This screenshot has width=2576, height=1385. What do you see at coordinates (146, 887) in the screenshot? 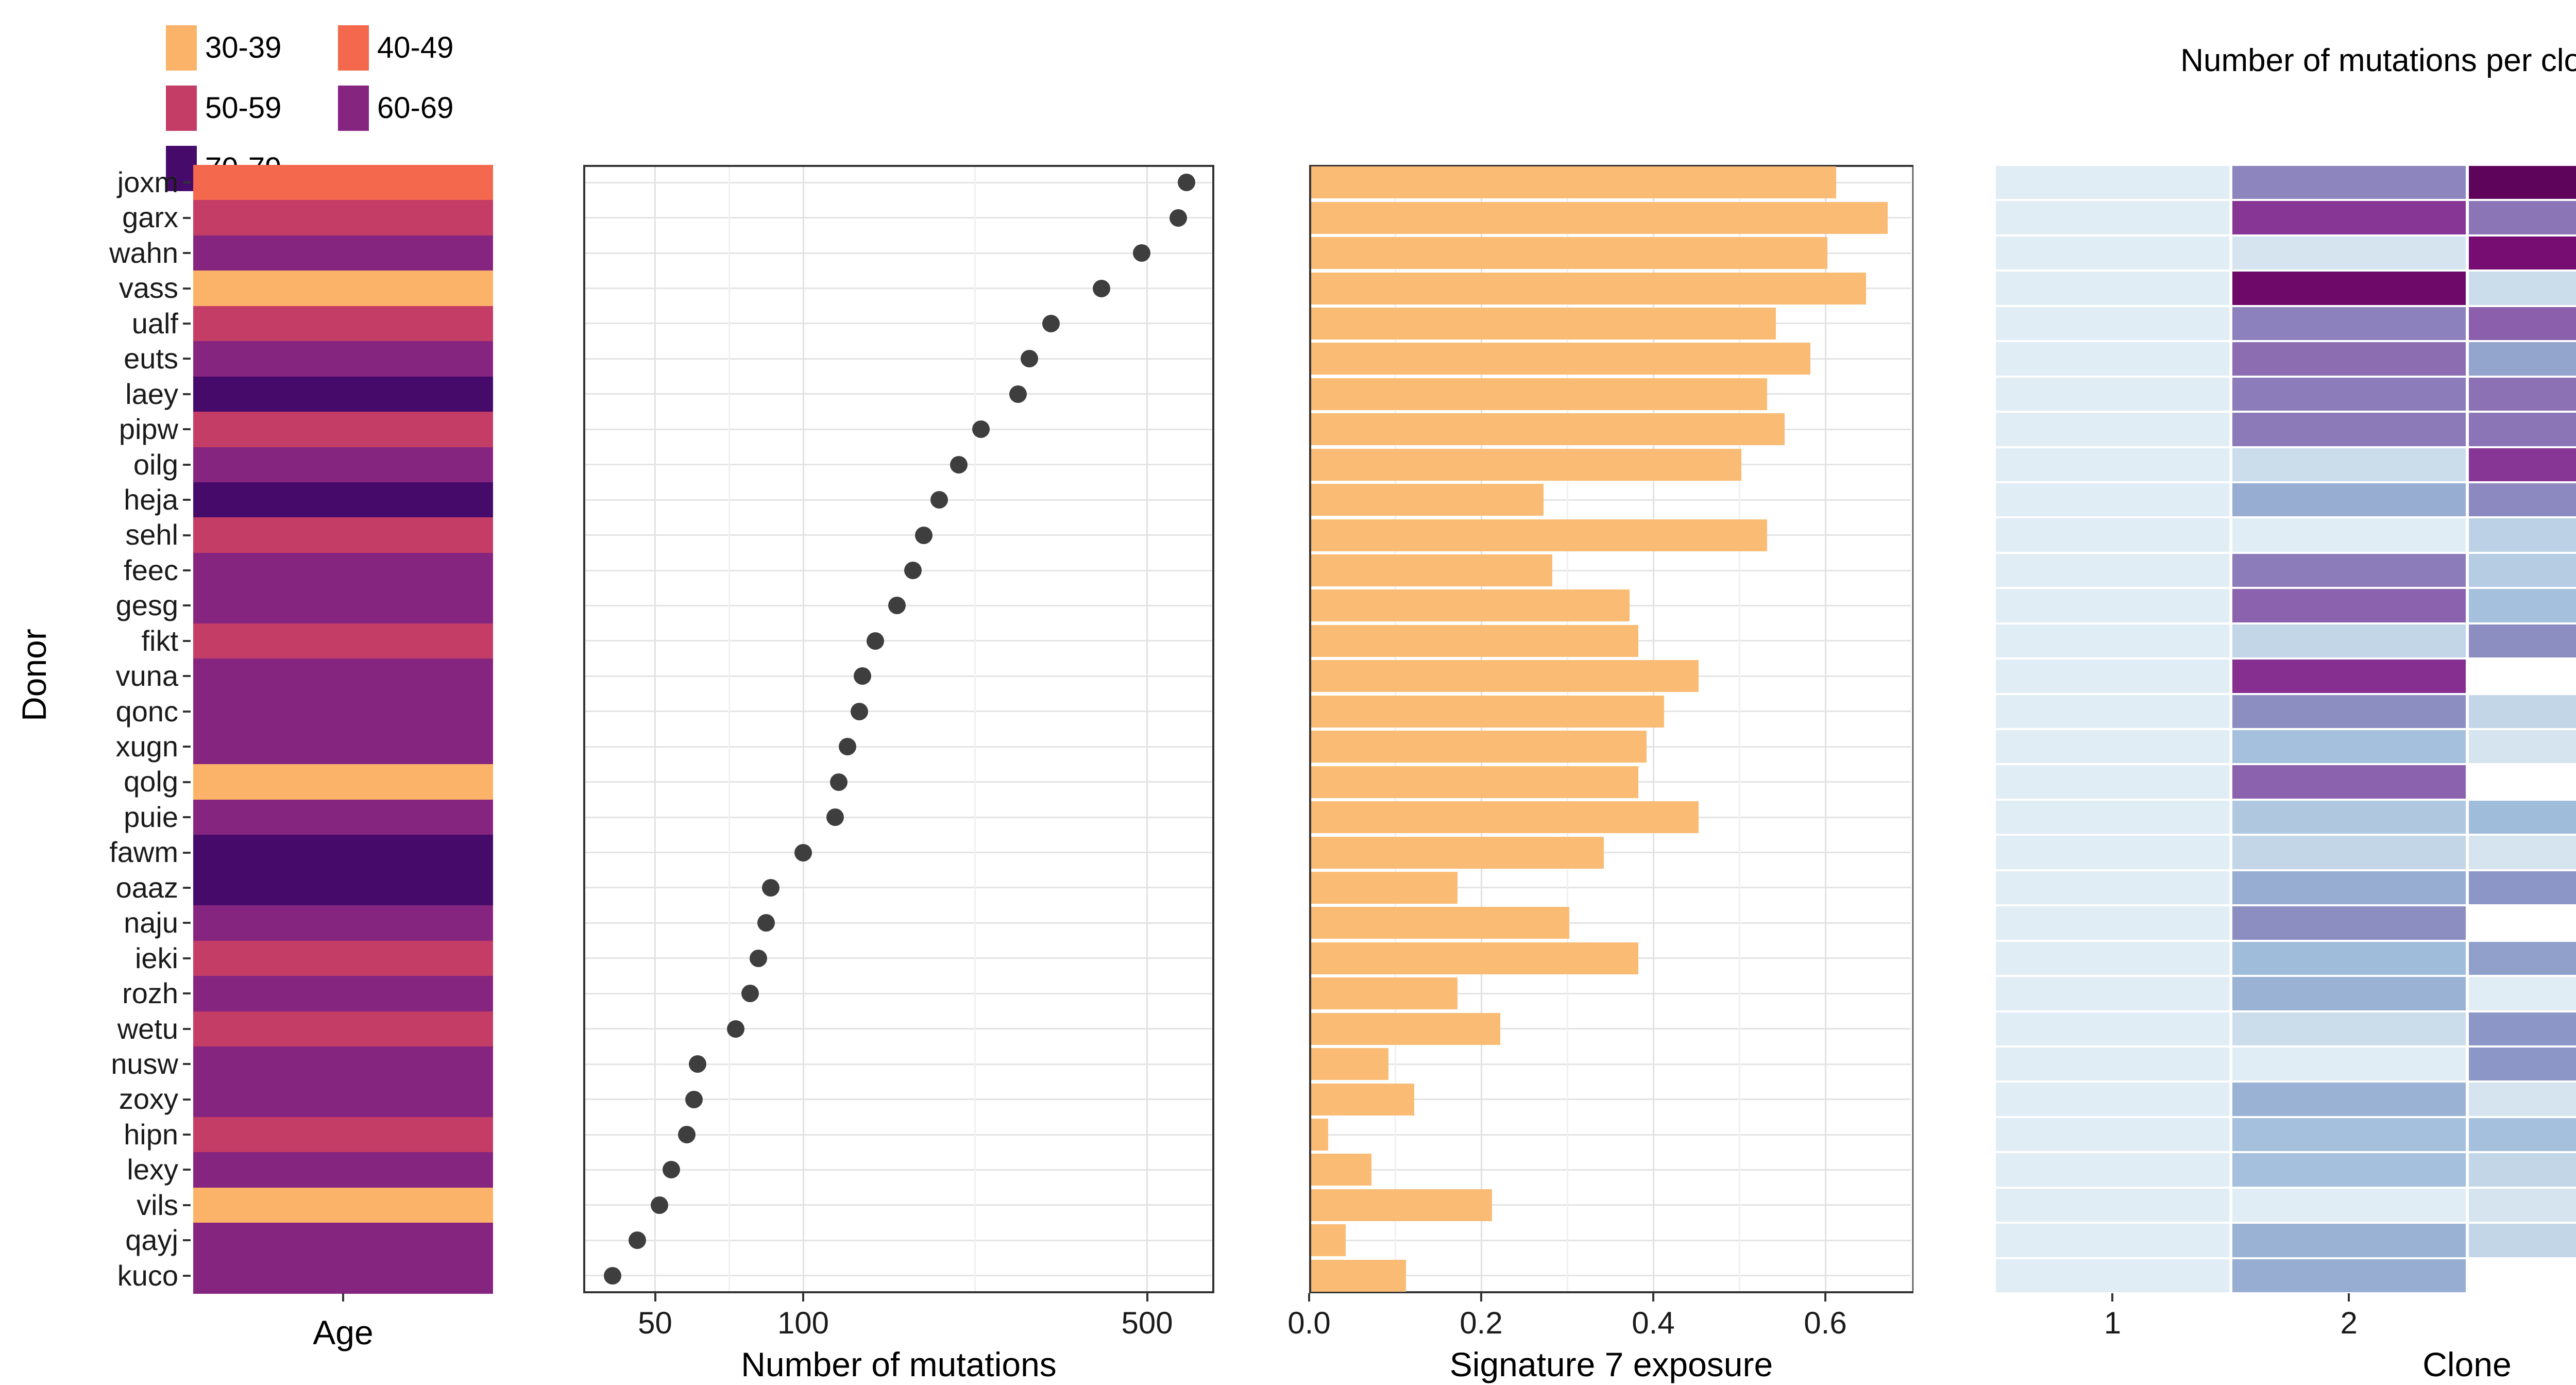
I see `donor-label: oaaz` at bounding box center [146, 887].